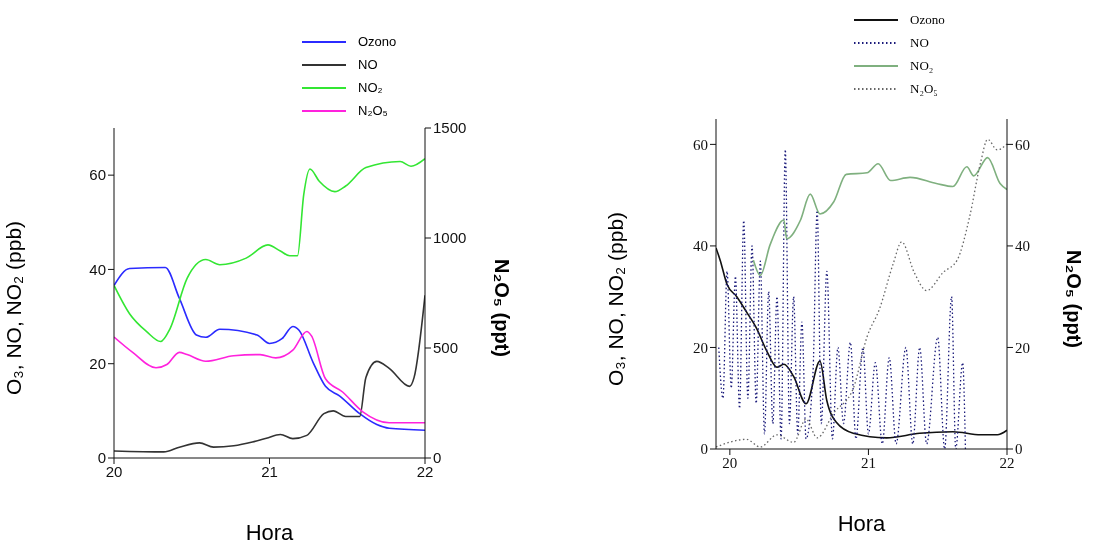 The width and height of the screenshot is (1105, 558). What do you see at coordinates (450, 238) in the screenshot?
I see `y2-tick-label: 1000` at bounding box center [450, 238].